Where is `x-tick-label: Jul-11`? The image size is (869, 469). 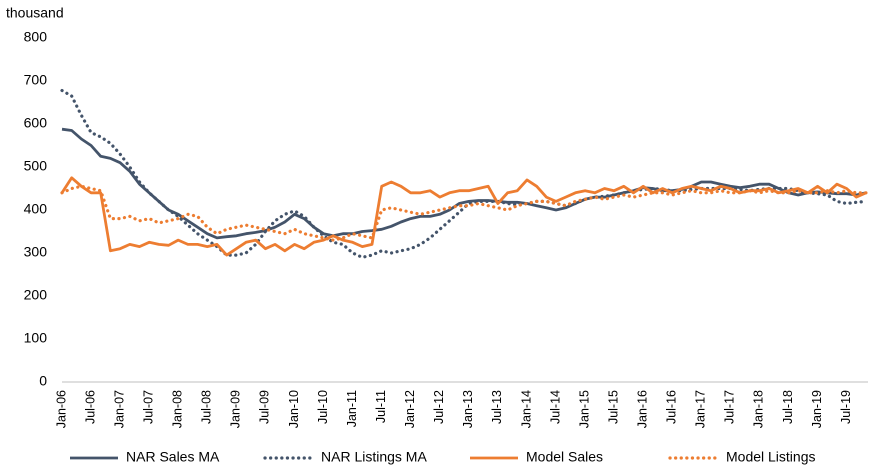 x-tick-label: Jul-11 is located at coordinates (381, 406).